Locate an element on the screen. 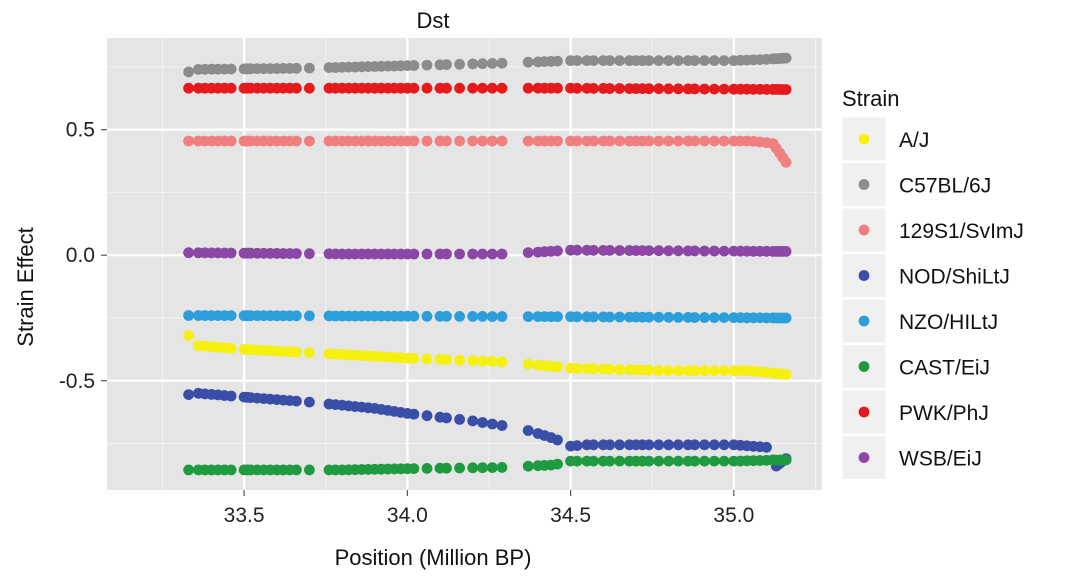 The image size is (1067, 581). chart-title: Dst is located at coordinates (433, 20).